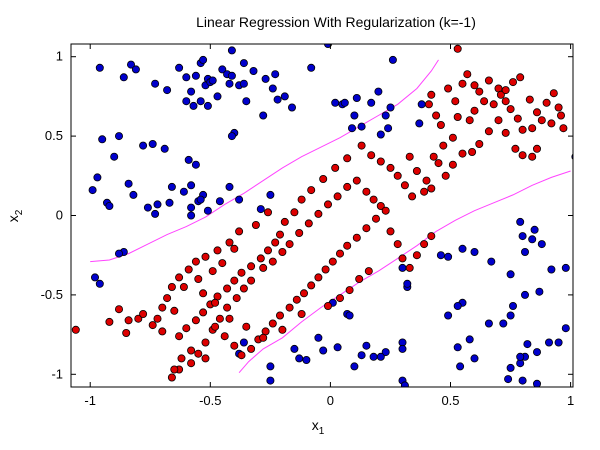  Describe the element at coordinates (54, 135) in the screenshot. I see `y-tick-label: 0.5` at that location.